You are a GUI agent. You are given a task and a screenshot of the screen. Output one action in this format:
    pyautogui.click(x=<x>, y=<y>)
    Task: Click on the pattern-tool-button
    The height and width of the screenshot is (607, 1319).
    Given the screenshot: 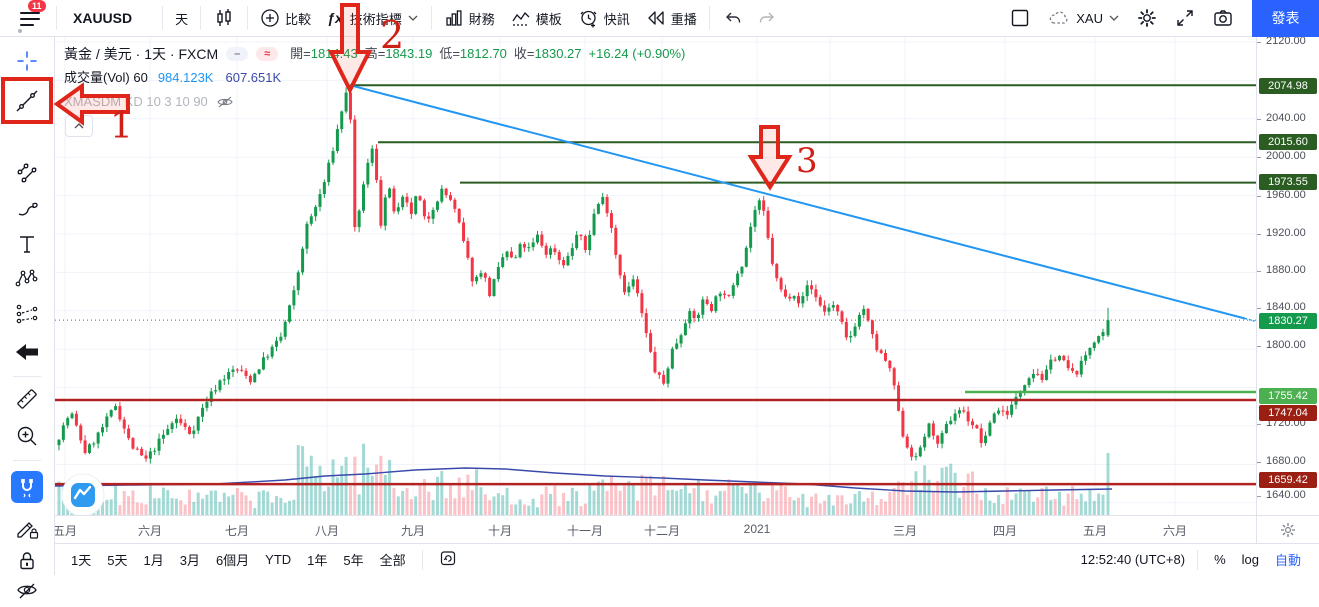 What is the action you would take?
    pyautogui.click(x=27, y=279)
    